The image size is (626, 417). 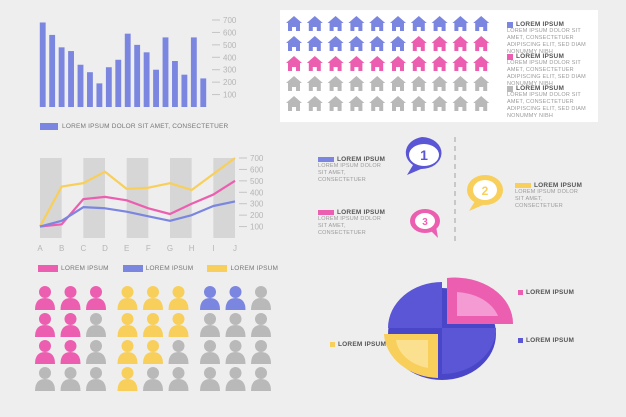 I want to click on bar-tick-label-400: 400, so click(x=230, y=57).